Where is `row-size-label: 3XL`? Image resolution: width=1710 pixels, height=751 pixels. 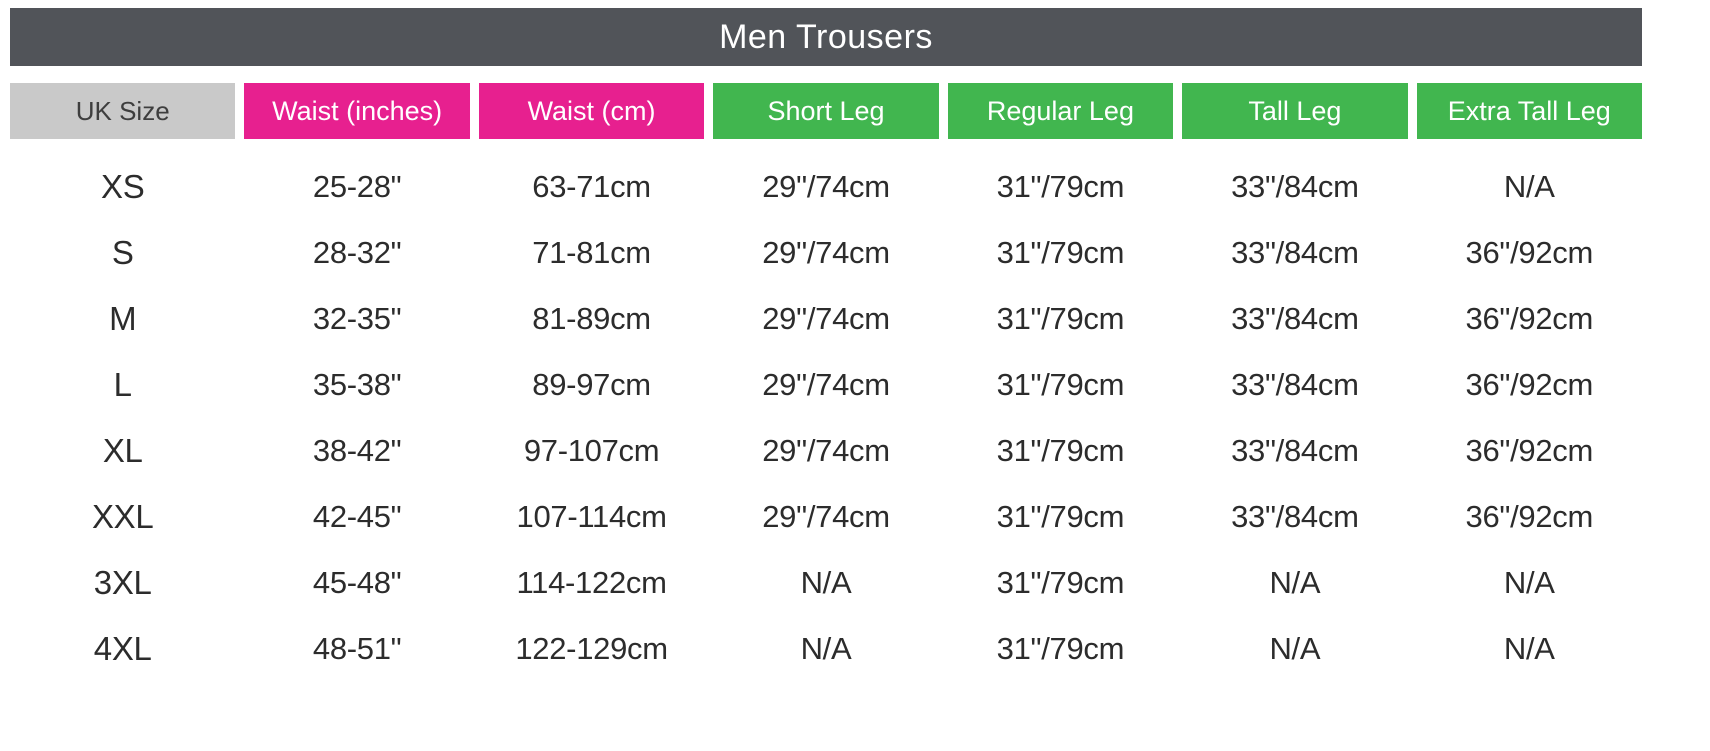
row-size-label: 3XL is located at coordinates (122, 582).